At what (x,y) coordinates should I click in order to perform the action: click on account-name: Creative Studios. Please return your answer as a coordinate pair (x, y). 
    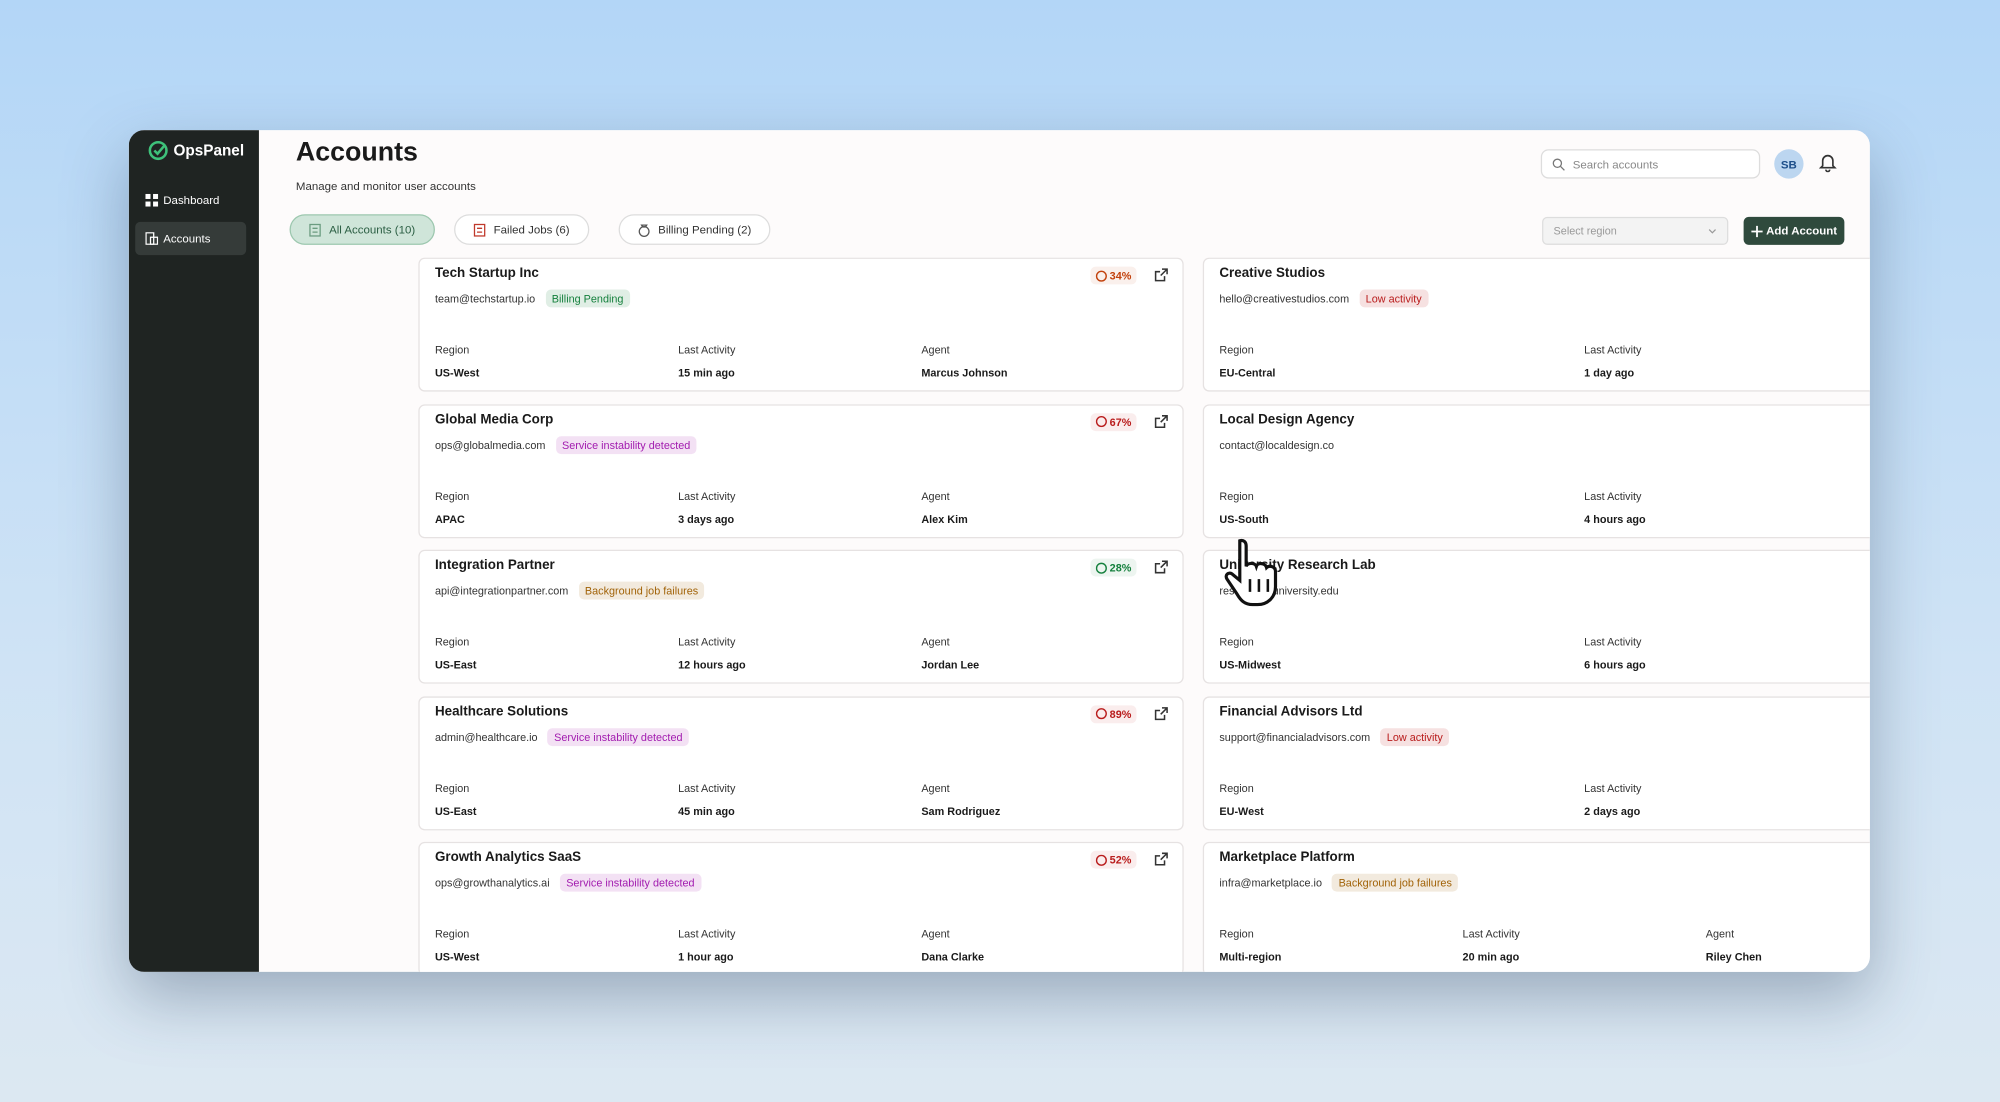
    Looking at the image, I should click on (1272, 273).